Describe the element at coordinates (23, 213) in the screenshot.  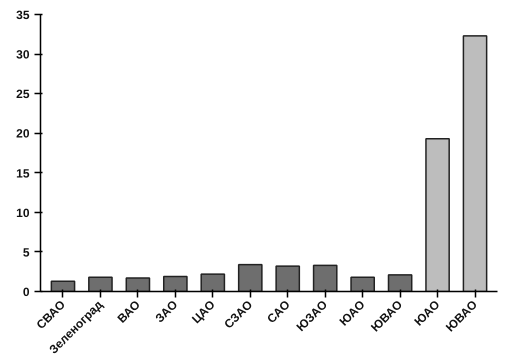
I see `y-tick-label: 10` at that location.